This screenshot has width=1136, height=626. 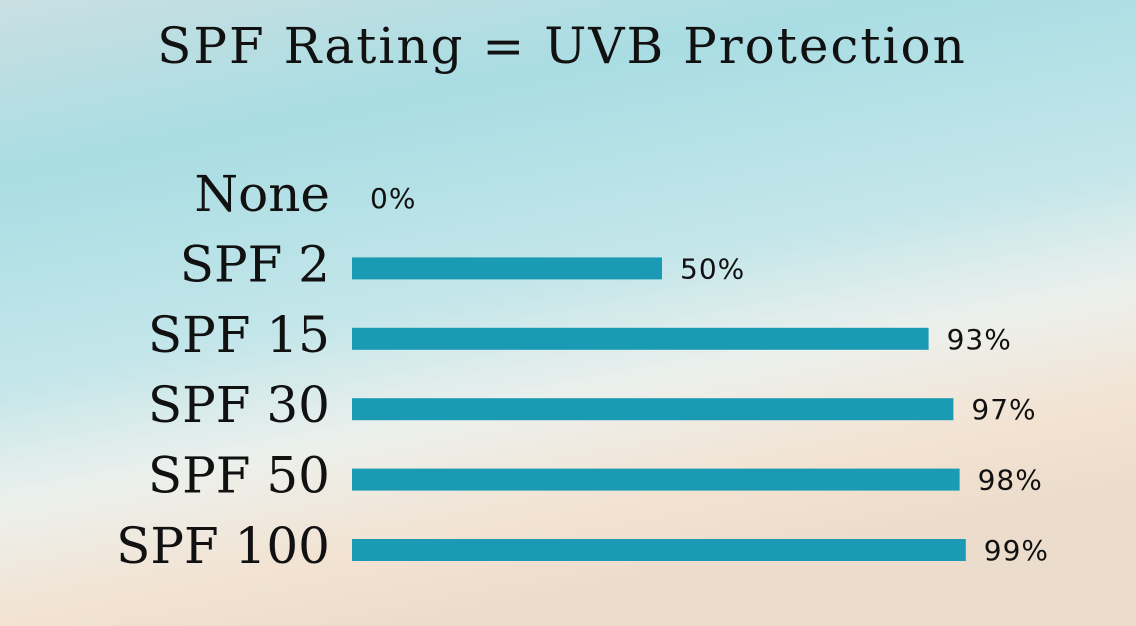 I want to click on category-label: SPF 30, so click(x=239, y=405).